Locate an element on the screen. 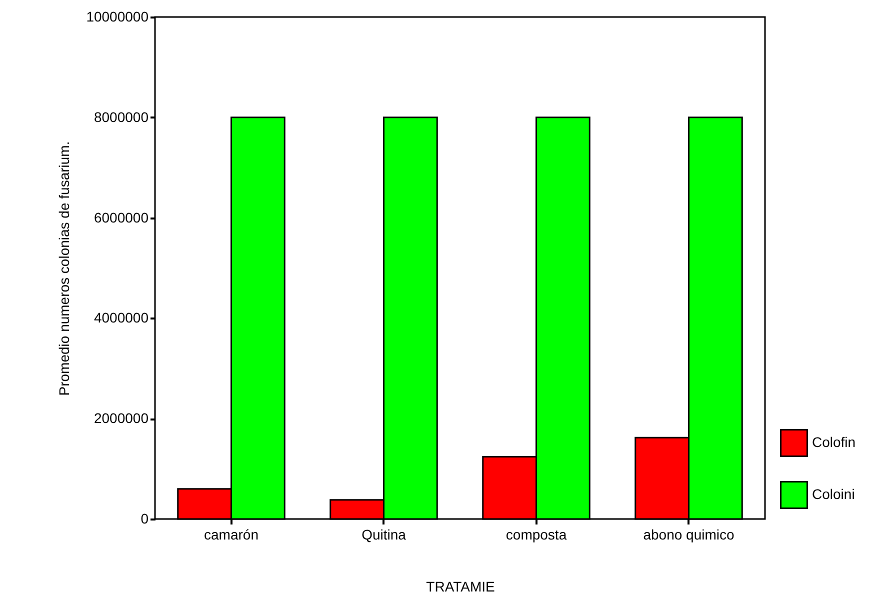 The image size is (895, 607). x-tick-label: composta is located at coordinates (536, 534).